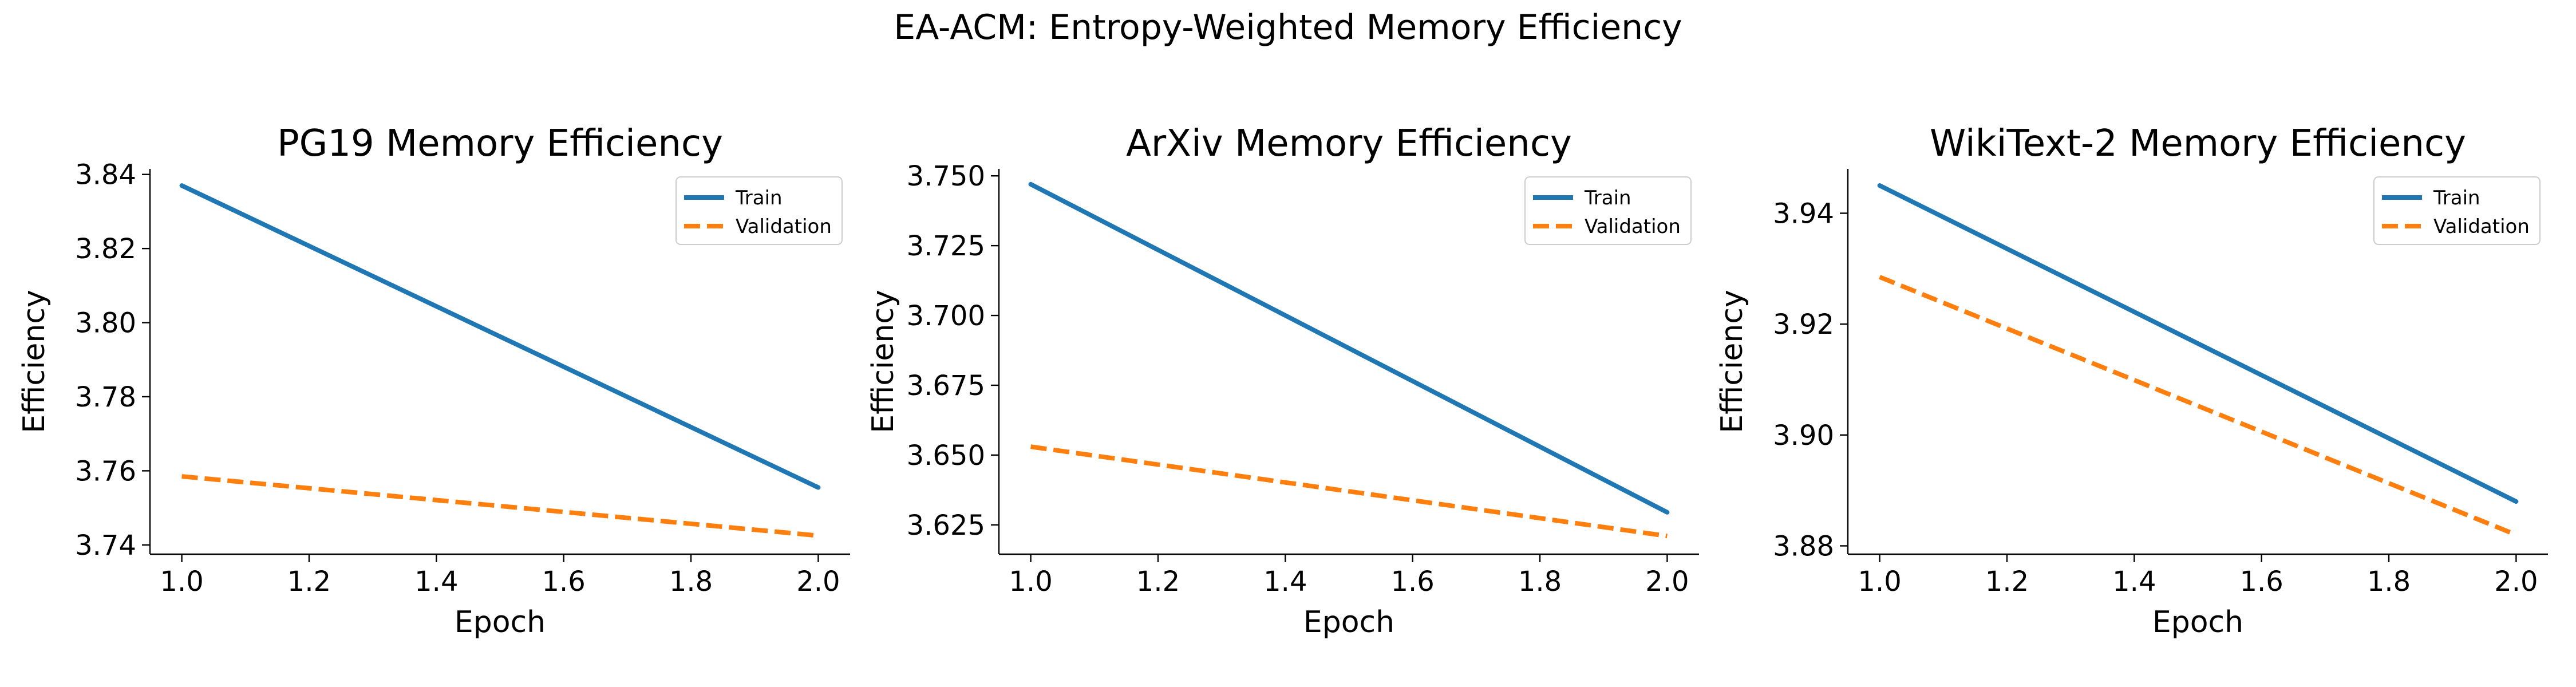 Image resolution: width=2576 pixels, height=687 pixels. Describe the element at coordinates (105, 546) in the screenshot. I see `y-tick-label: 3.74` at that location.